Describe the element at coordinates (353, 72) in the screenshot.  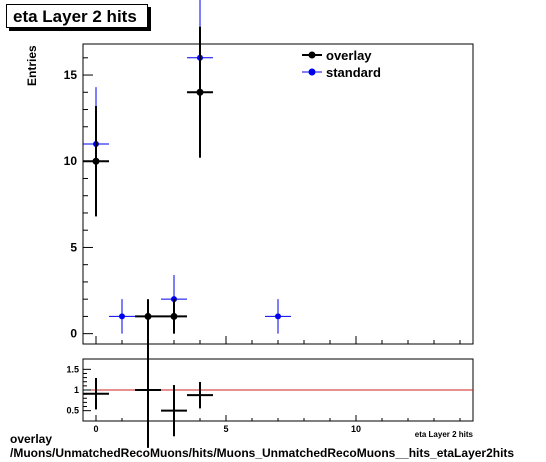
I see `legend-label-standard: standard` at that location.